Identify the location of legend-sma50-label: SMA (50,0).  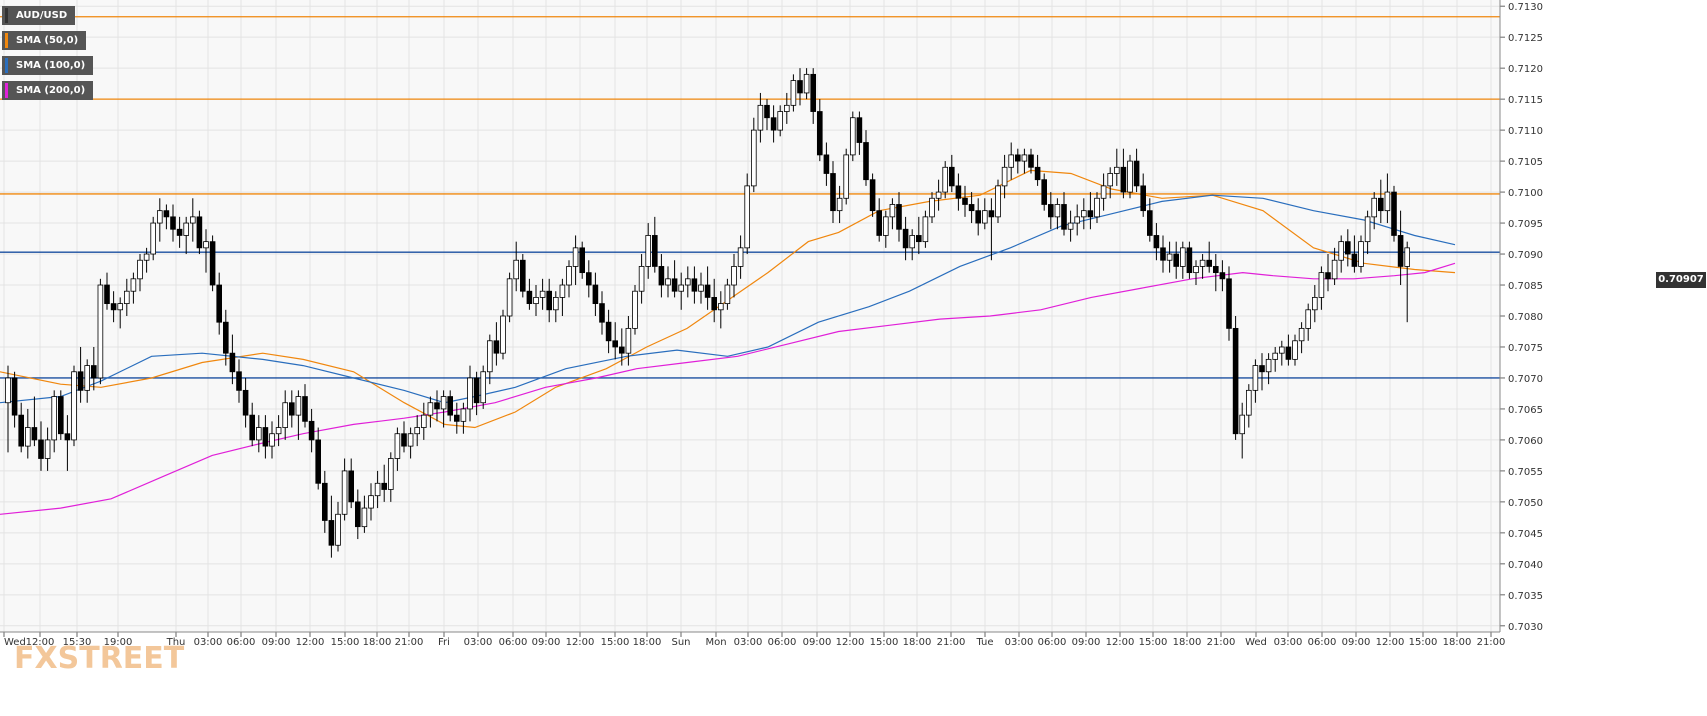
(47, 40).